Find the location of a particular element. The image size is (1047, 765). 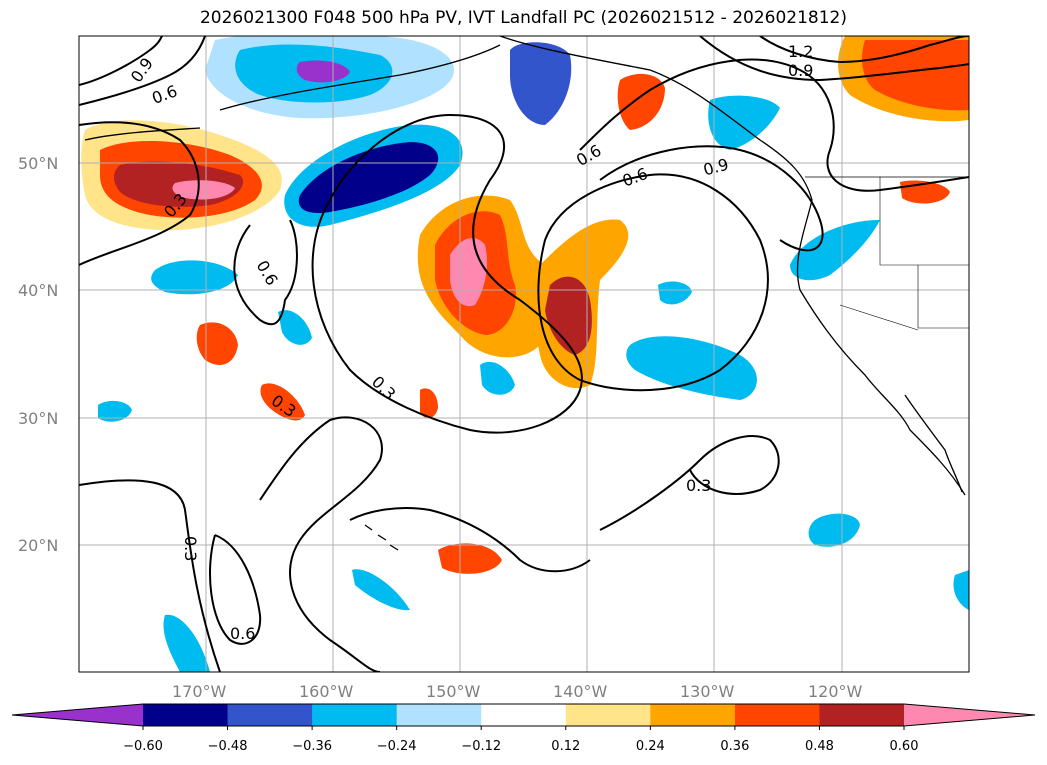

colorbar-tick-label: −0.60 is located at coordinates (143, 746).